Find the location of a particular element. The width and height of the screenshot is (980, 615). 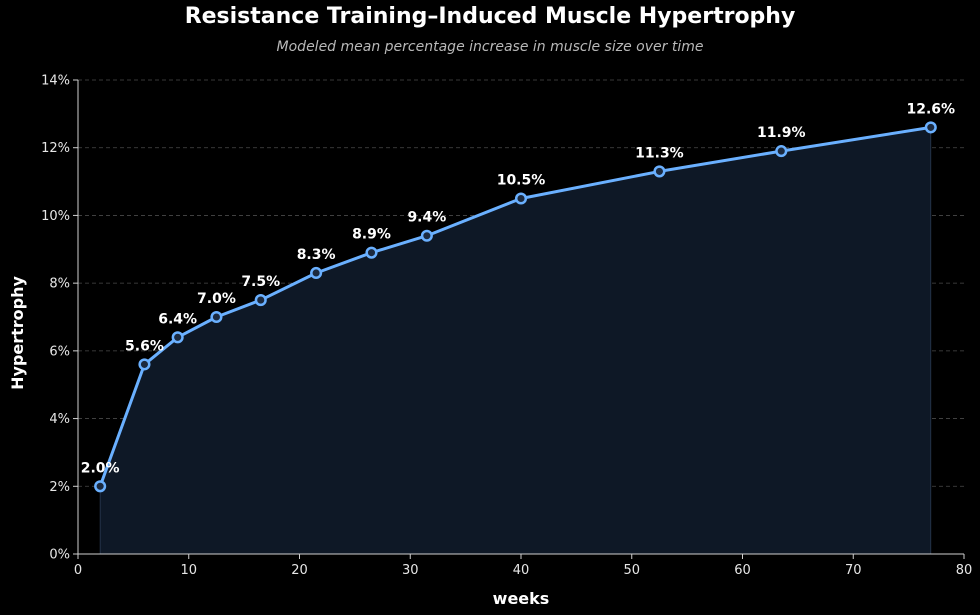

data-label: 11.9% is located at coordinates (781, 133).